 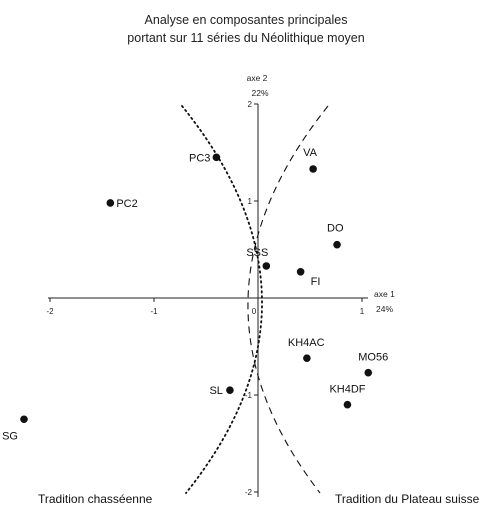 I want to click on x-axis-name: axe 1, so click(x=384, y=294).